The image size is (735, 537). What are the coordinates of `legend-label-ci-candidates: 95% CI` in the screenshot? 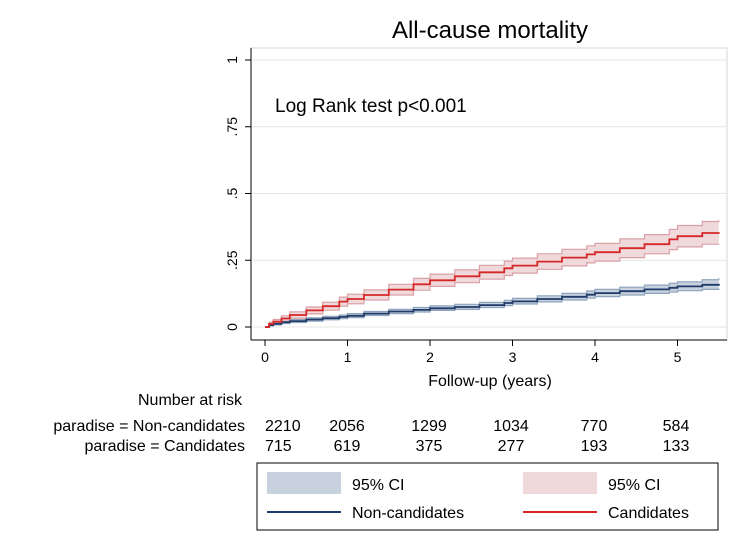 It's located at (634, 485).